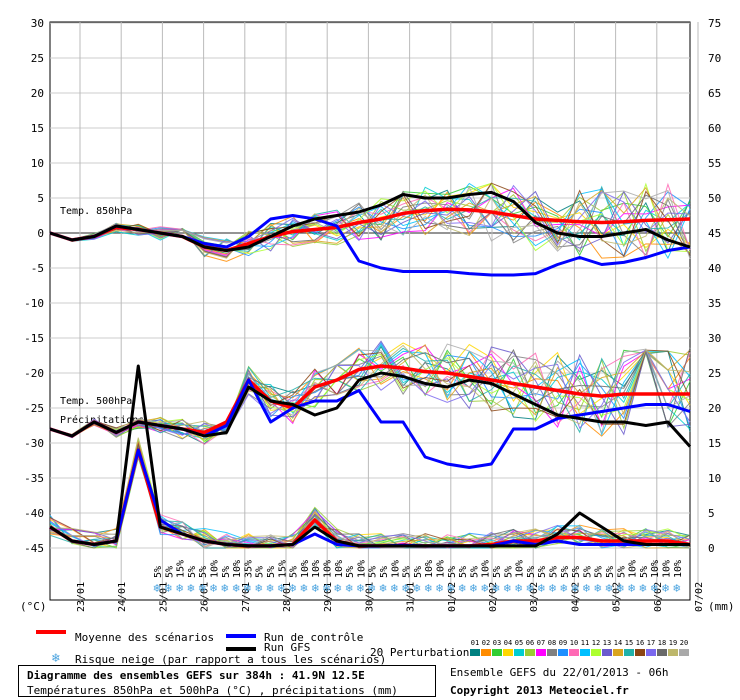 This screenshot has height=700, width=740. I want to click on series-2-t850, so click(370, 221).